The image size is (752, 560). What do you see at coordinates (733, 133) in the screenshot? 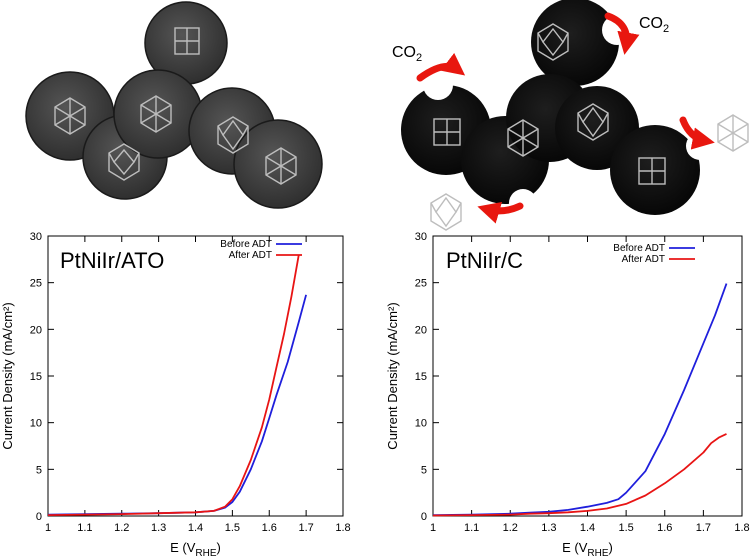
I see `detached-icosahedron-icon` at bounding box center [733, 133].